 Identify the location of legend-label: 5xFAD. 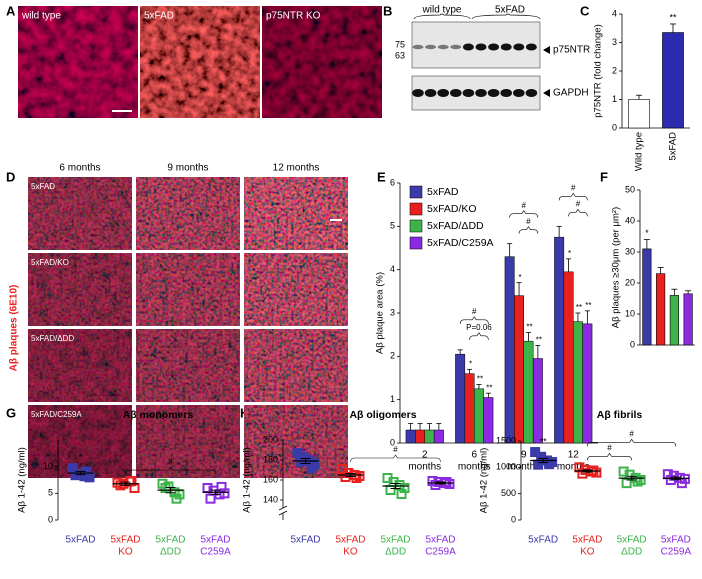
(443, 192).